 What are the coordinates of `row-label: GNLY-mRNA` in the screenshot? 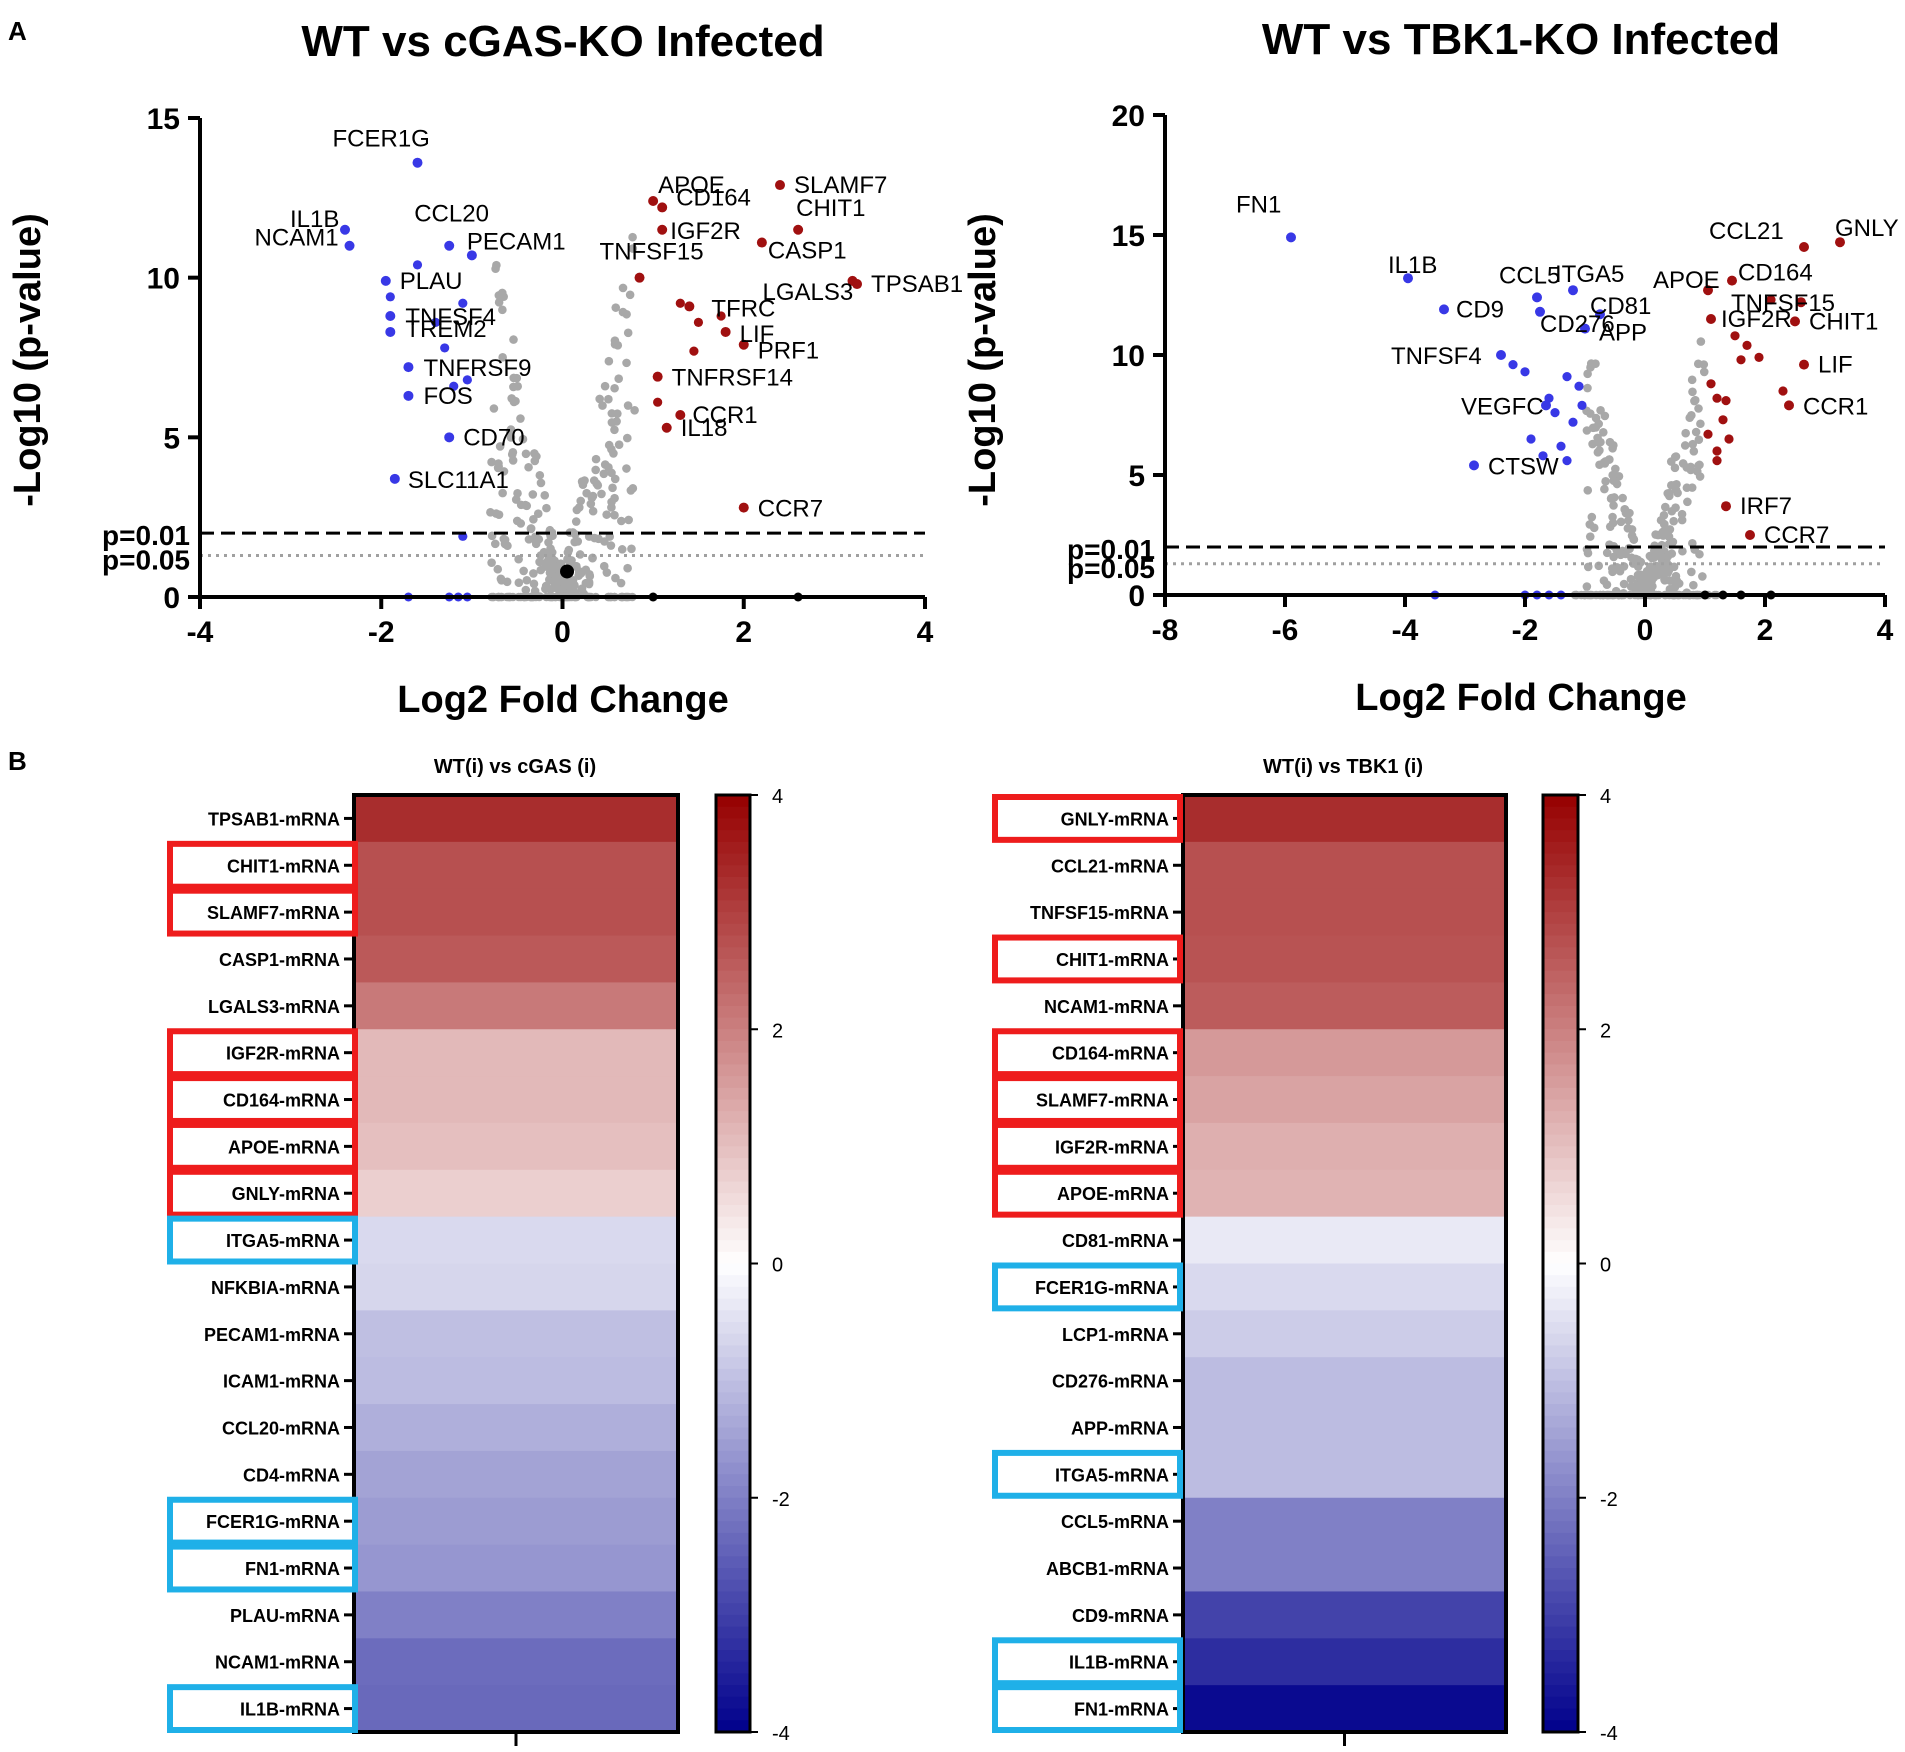 It's located at (1115, 819).